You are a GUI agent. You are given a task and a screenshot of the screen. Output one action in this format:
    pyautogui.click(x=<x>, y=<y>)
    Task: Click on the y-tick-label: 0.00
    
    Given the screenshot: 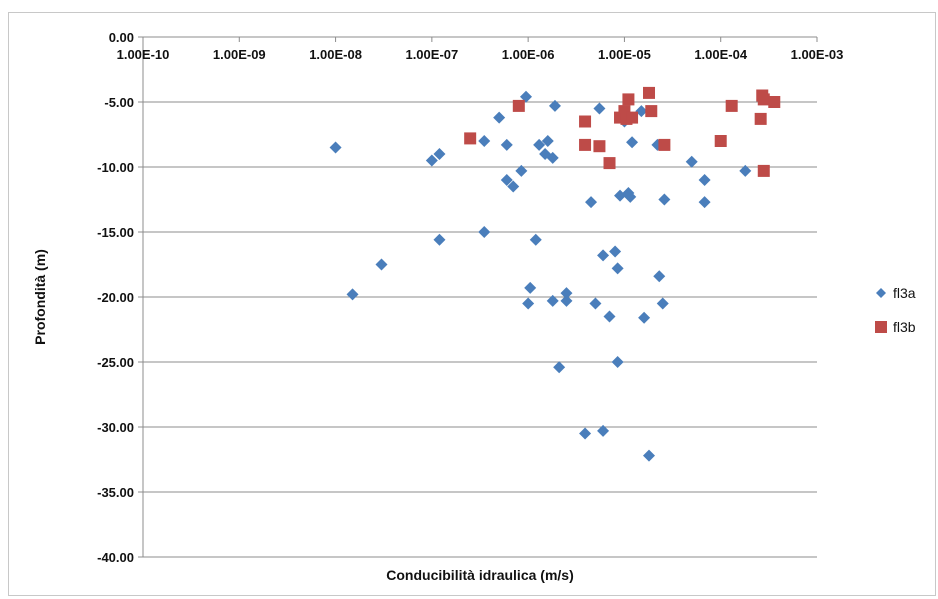 What is the action you would take?
    pyautogui.click(x=121, y=37)
    